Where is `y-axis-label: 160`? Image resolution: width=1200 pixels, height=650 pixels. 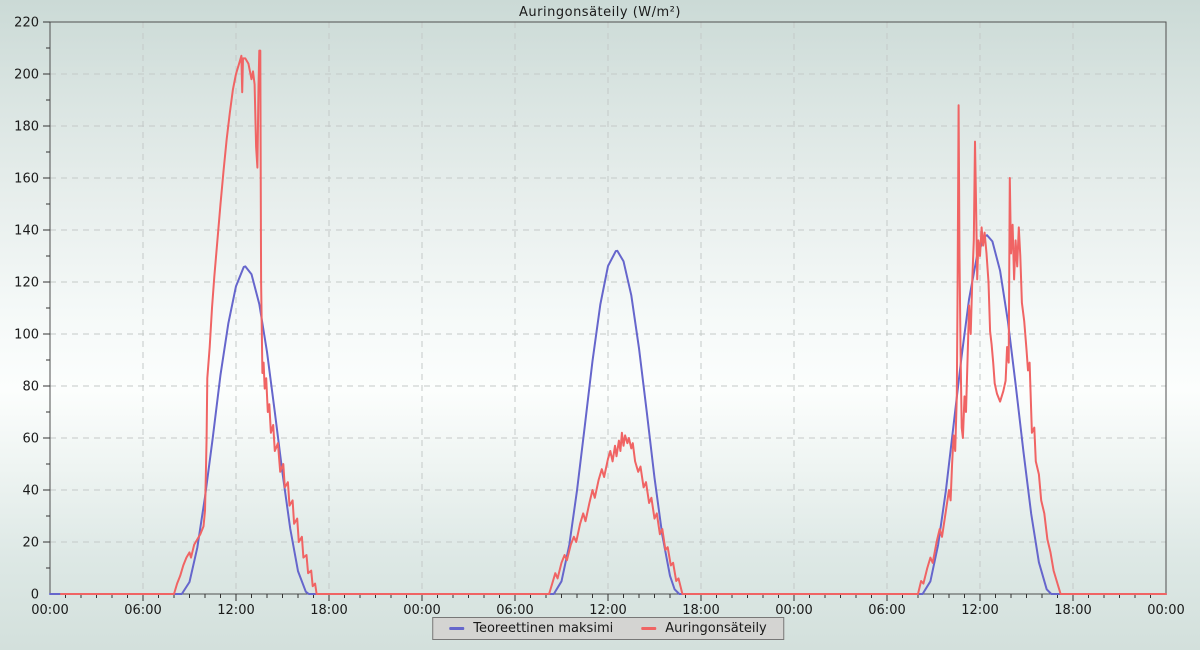 y-axis-label: 160 is located at coordinates (26, 179).